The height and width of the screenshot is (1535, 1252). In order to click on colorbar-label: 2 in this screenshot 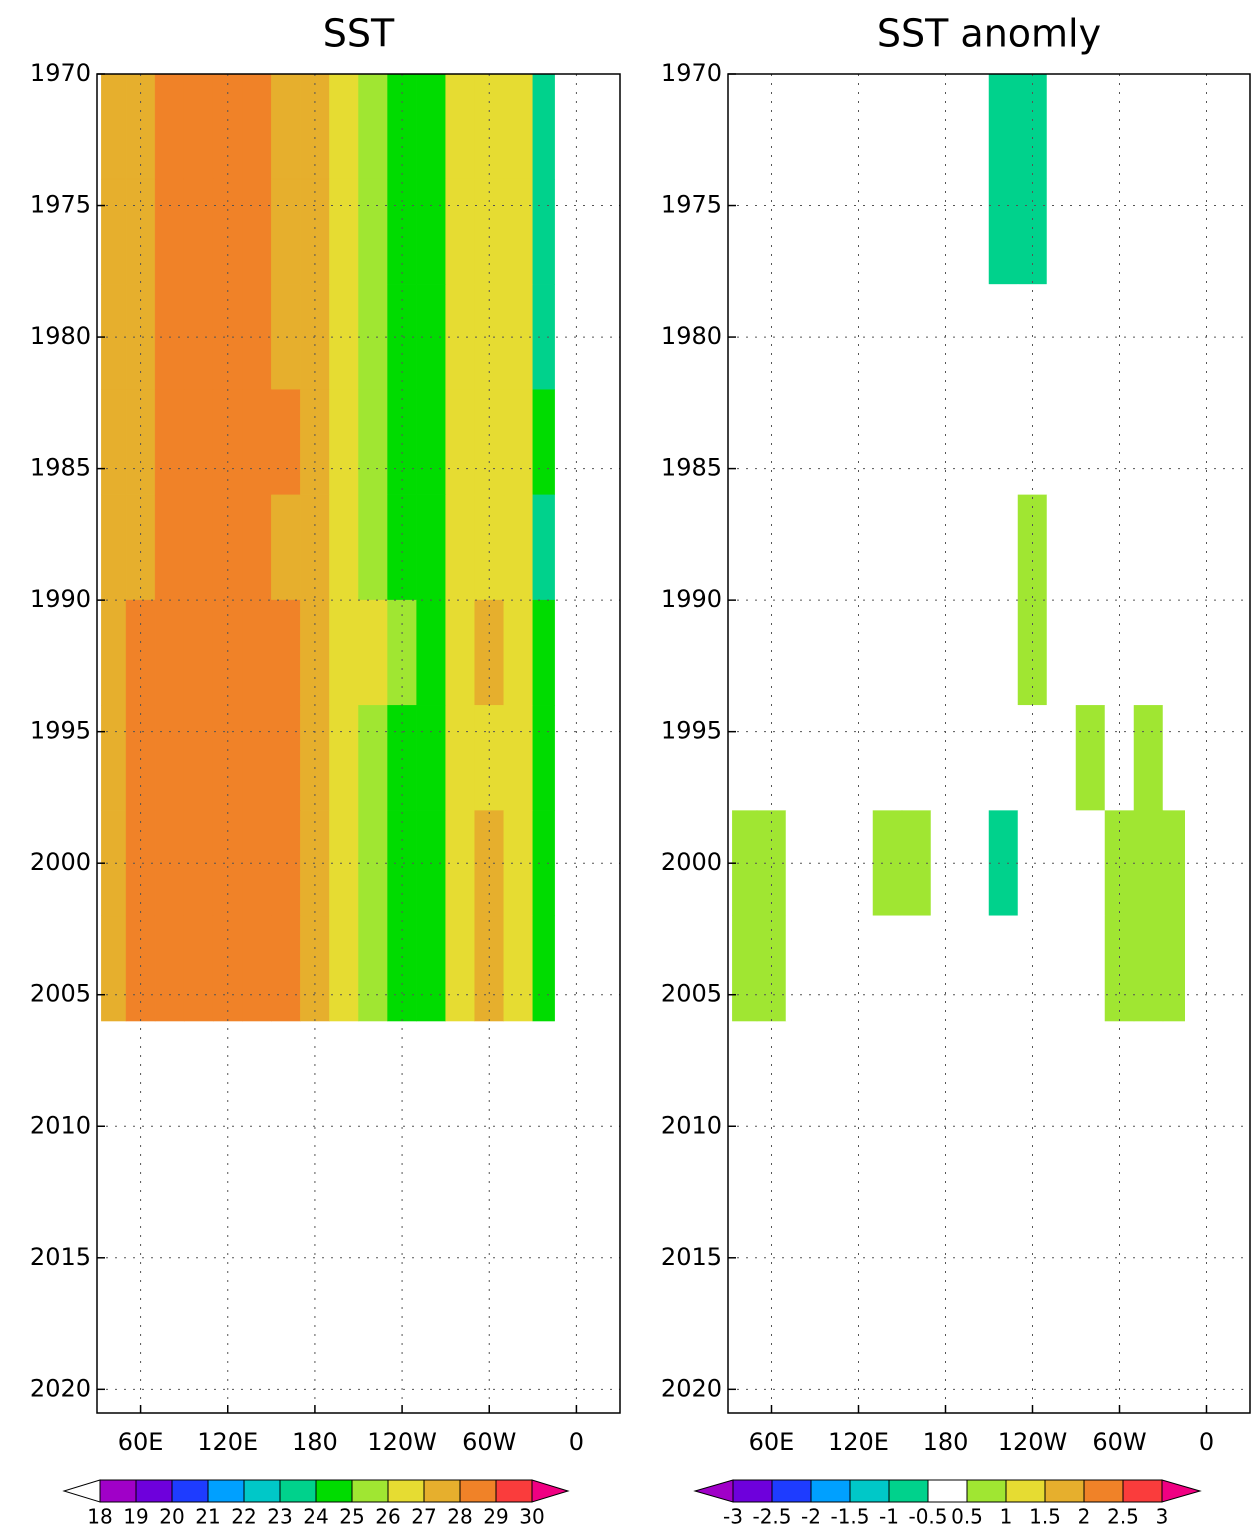, I will do `click(1084, 1517)`.